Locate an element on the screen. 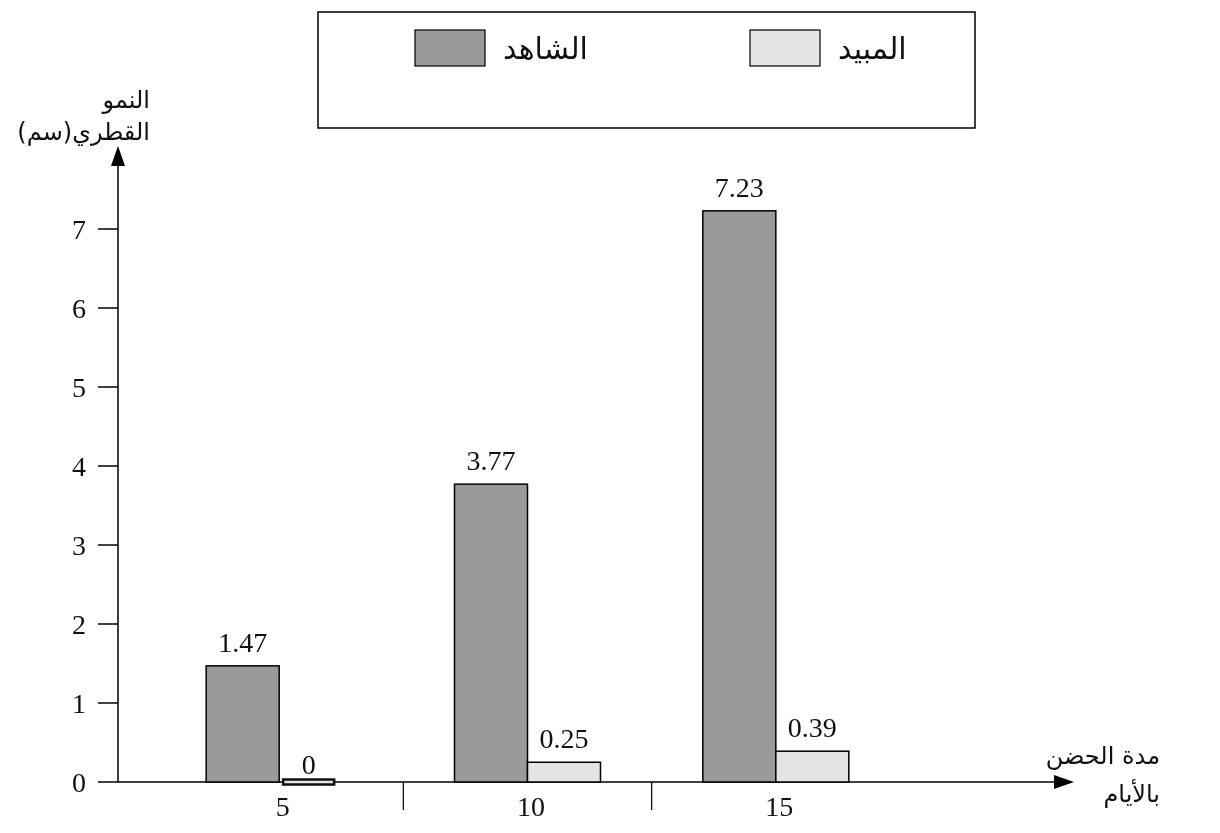 The image size is (1220, 833). y-tick-label: 5 is located at coordinates (79, 387).